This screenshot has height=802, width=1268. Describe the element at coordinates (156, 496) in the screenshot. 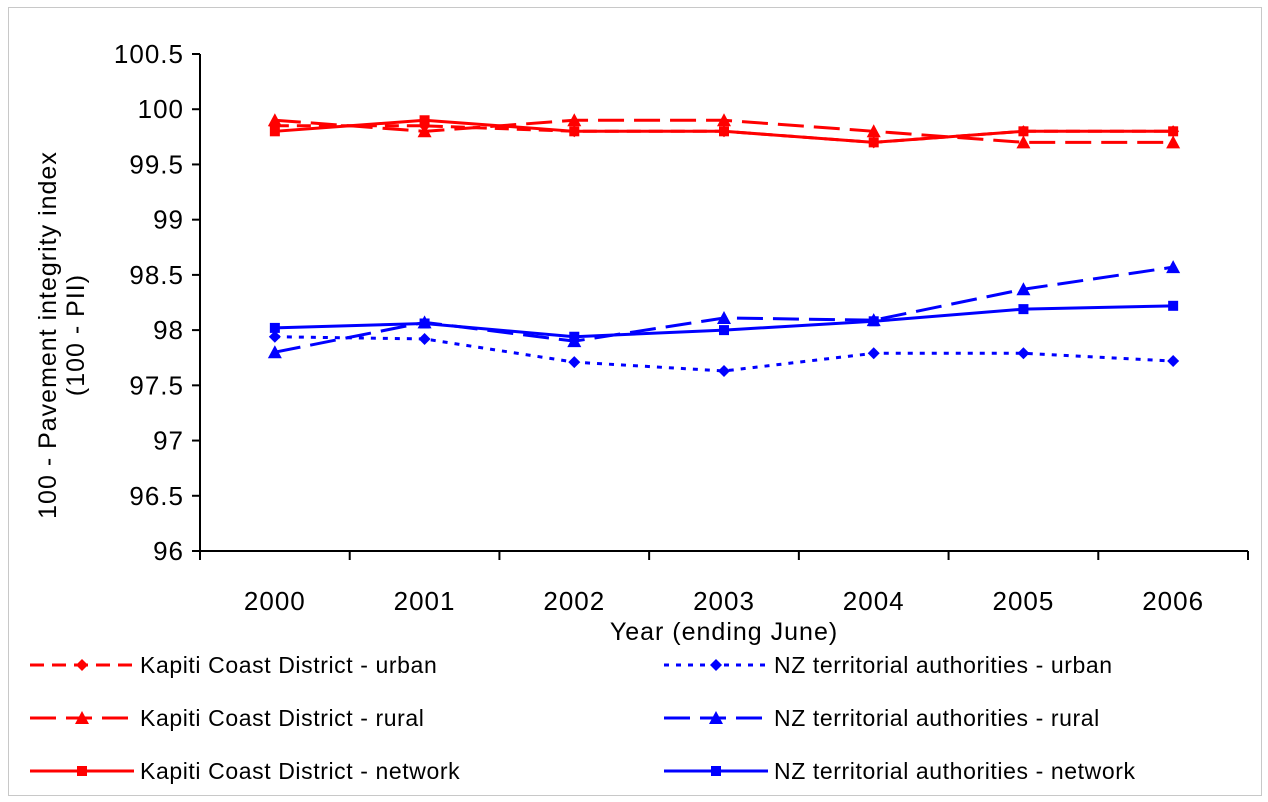

I see `y-tick-label: 96.5` at that location.